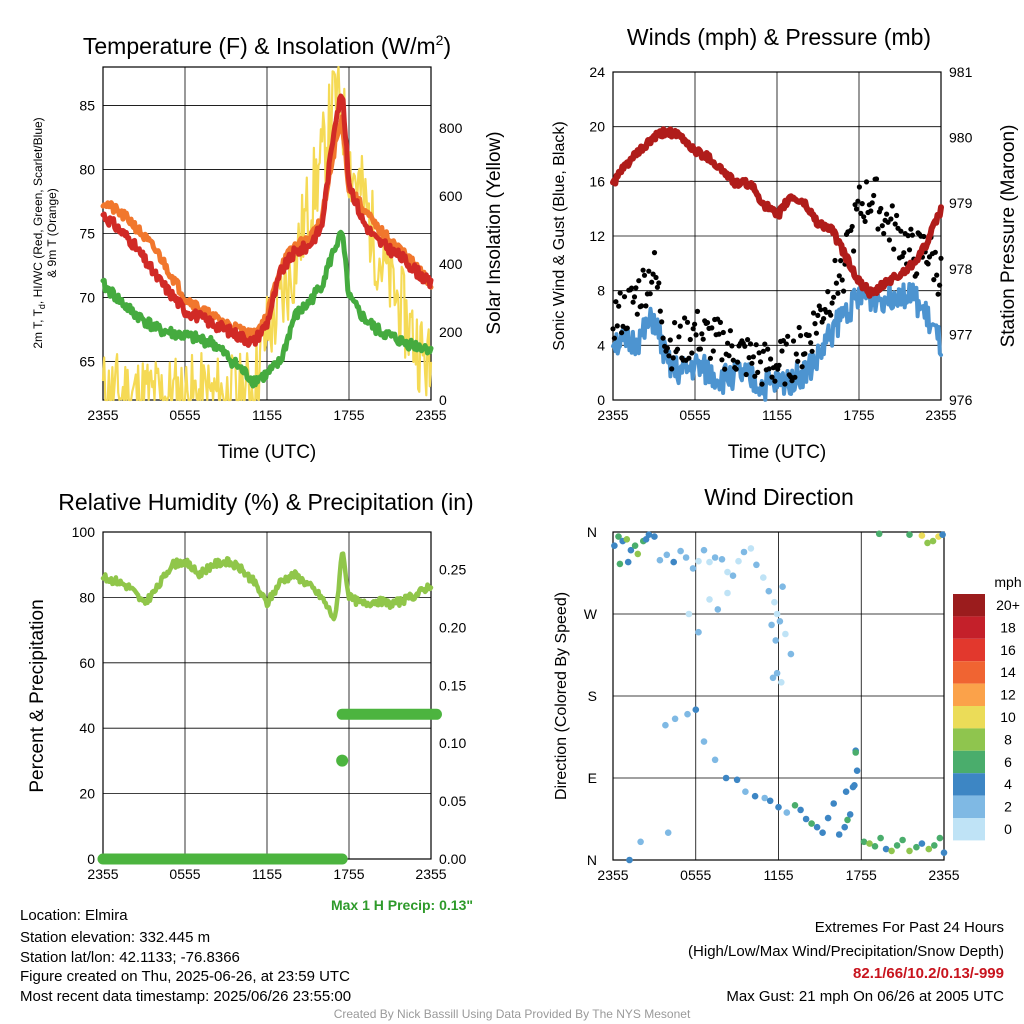 This screenshot has width=1024, height=1024. What do you see at coordinates (87, 234) in the screenshot?
I see `temp-ytick-label: 75` at bounding box center [87, 234].